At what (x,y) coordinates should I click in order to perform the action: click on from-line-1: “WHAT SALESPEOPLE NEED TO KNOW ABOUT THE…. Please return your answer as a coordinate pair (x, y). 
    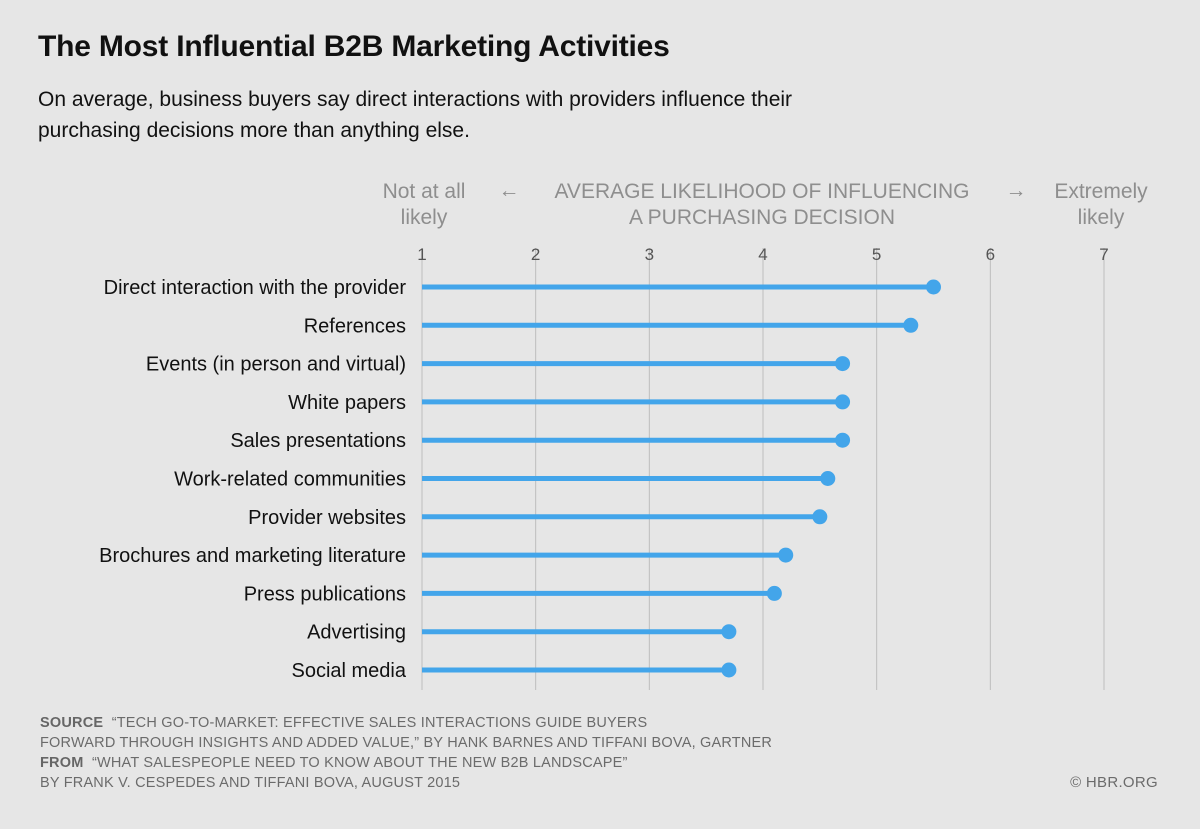
    Looking at the image, I should click on (359, 763).